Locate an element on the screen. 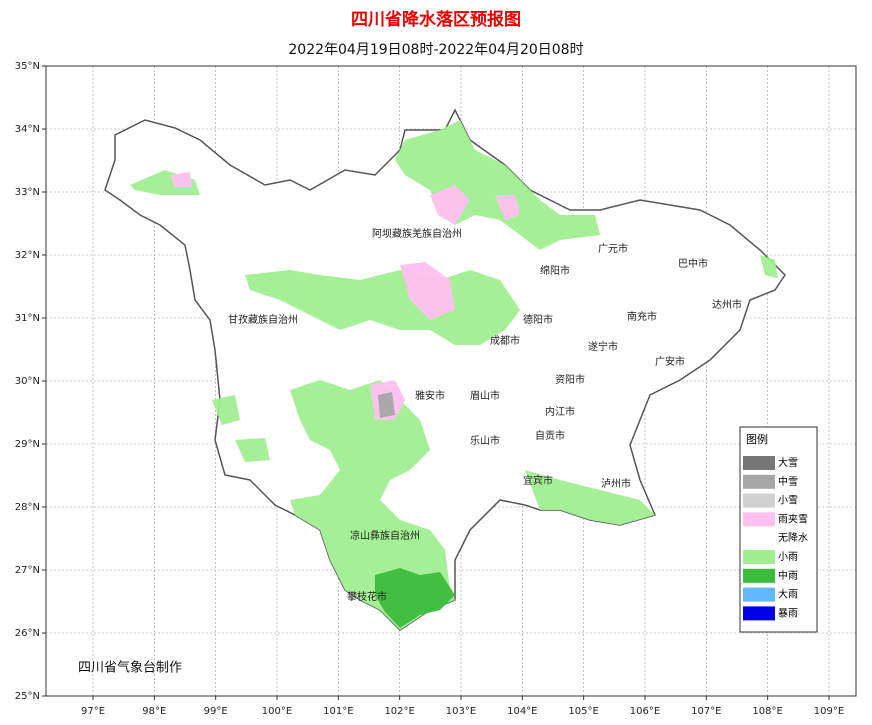 This screenshot has height=725, width=872. city-label: 遂宁市 is located at coordinates (603, 346).